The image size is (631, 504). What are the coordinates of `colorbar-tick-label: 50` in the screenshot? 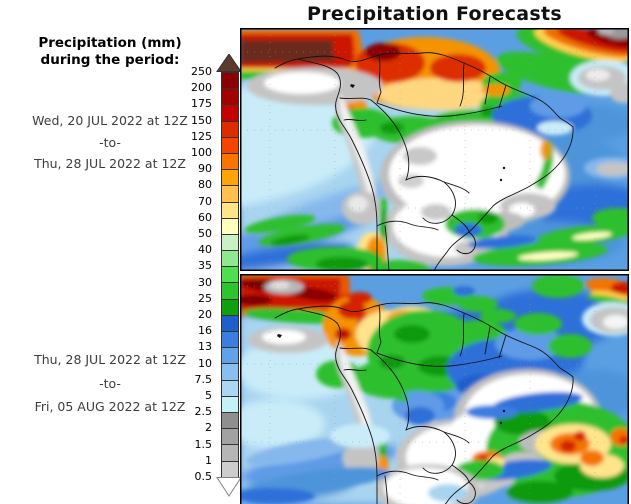 It's located at (205, 233).